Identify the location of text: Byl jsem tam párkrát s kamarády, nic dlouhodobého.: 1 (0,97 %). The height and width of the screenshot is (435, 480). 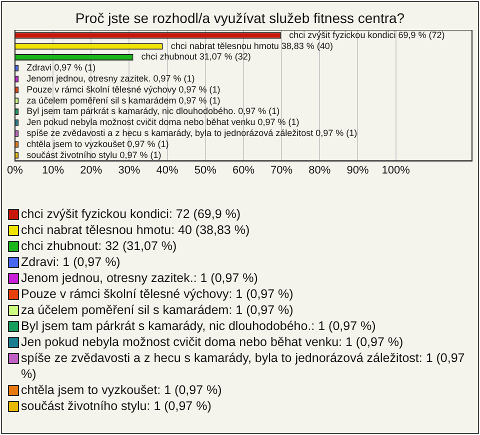
(198, 326).